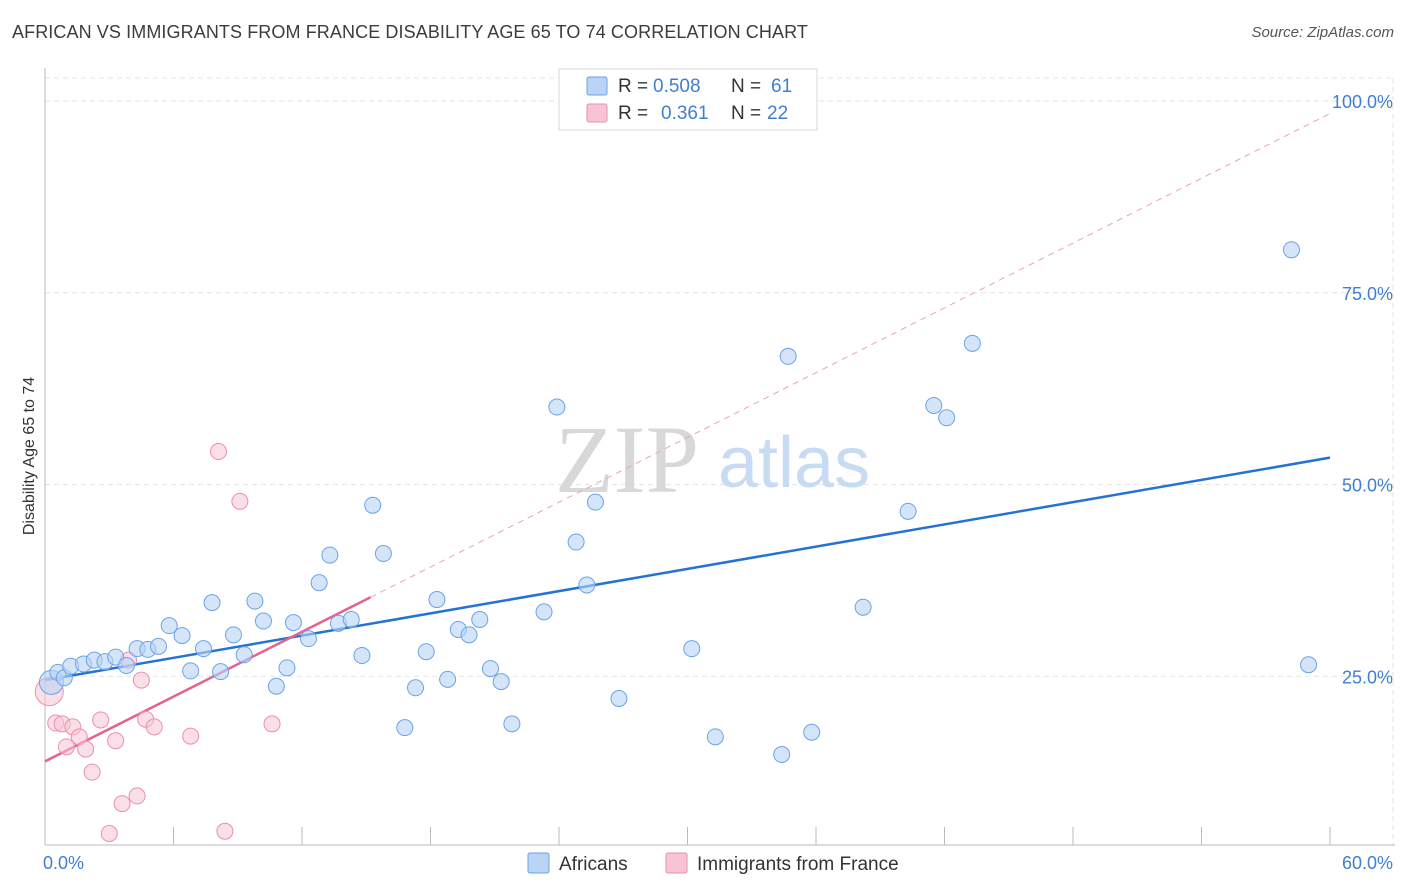 This screenshot has height=892, width=1406. I want to click on y-tick-label: 100.0%, so click(1362, 102).